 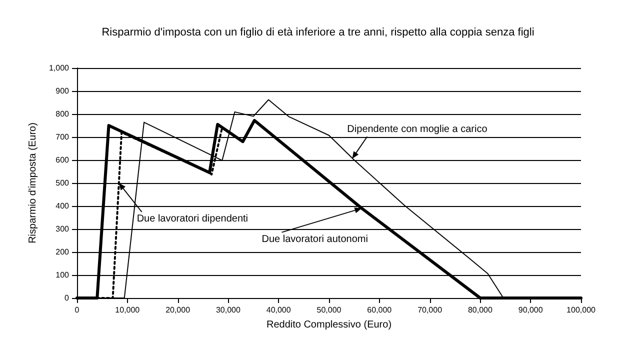 What do you see at coordinates (329, 310) in the screenshot?
I see `x-tick-label: 50,000` at bounding box center [329, 310].